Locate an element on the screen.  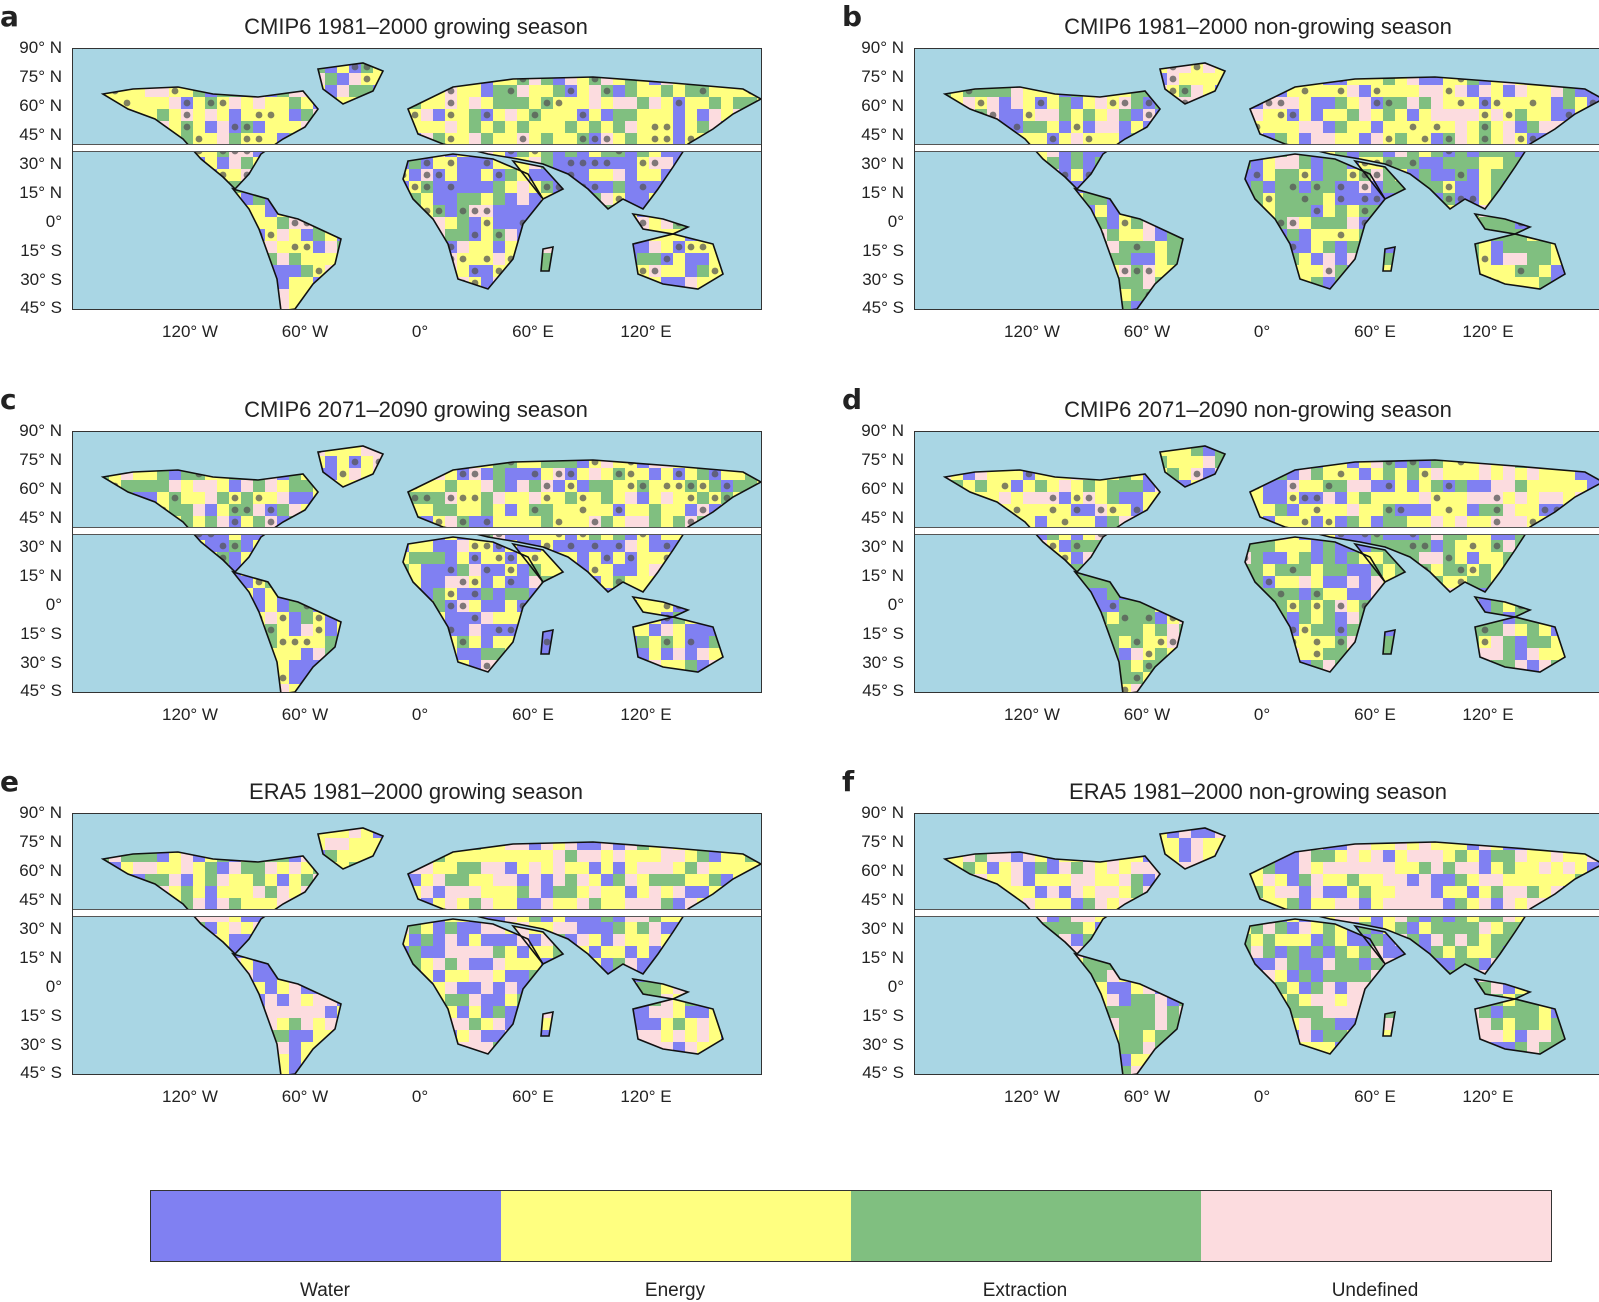
legend-swatch-energy is located at coordinates (676, 1226).